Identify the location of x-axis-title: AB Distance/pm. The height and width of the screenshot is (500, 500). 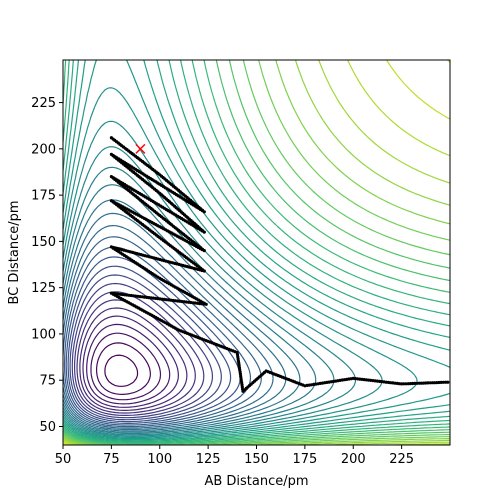
(256, 481).